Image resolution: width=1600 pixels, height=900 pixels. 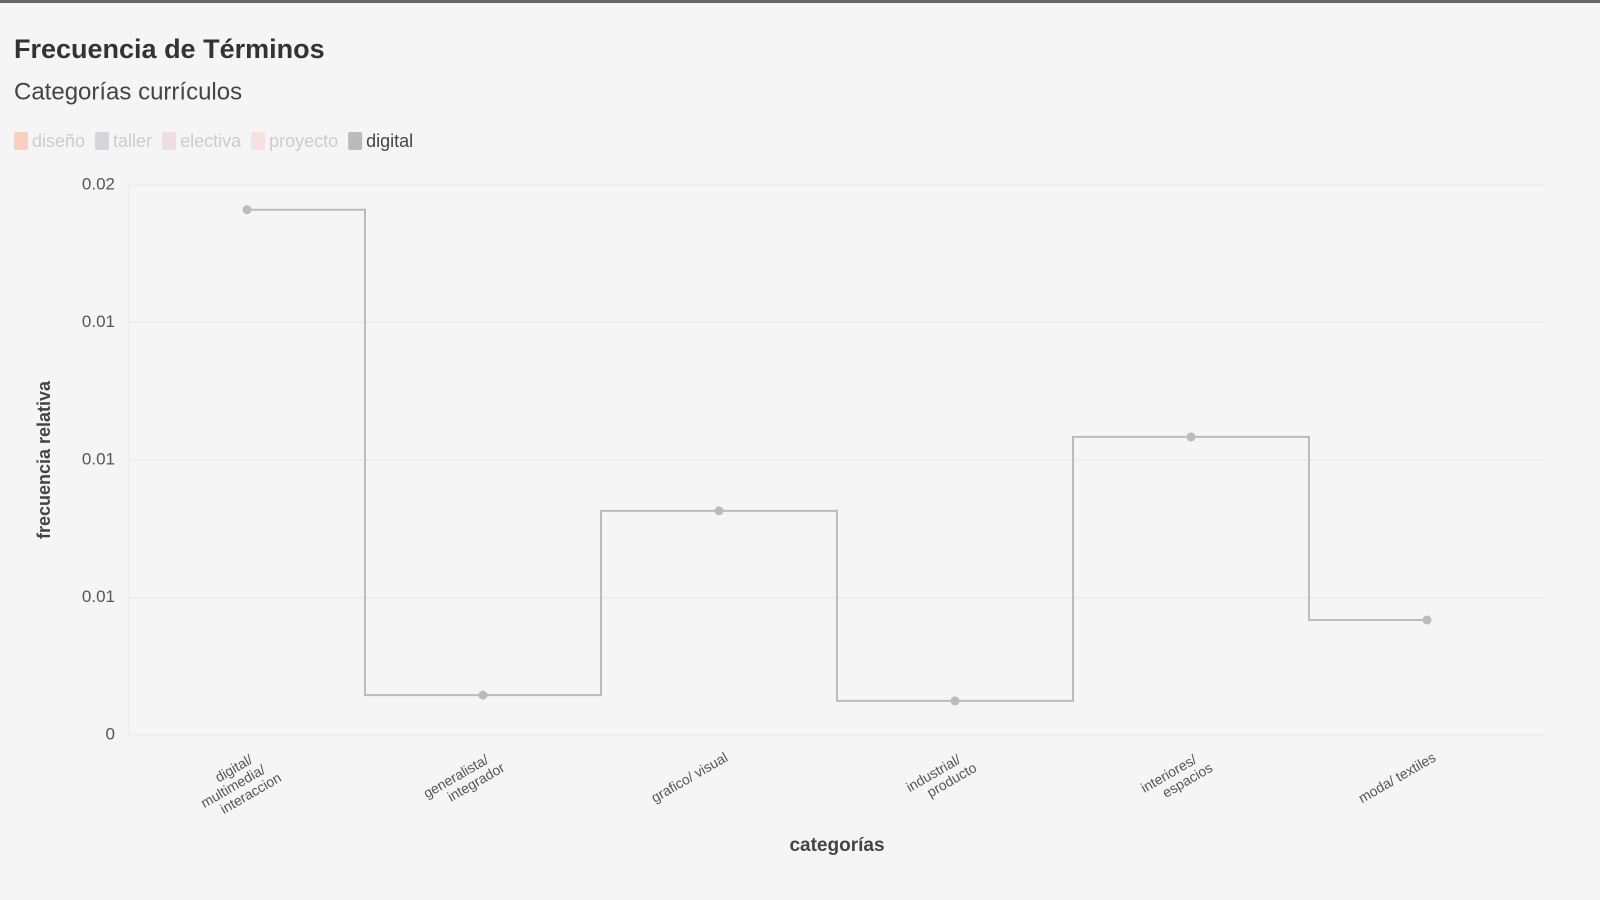 I want to click on x-axis-label: categorías, so click(x=836, y=845).